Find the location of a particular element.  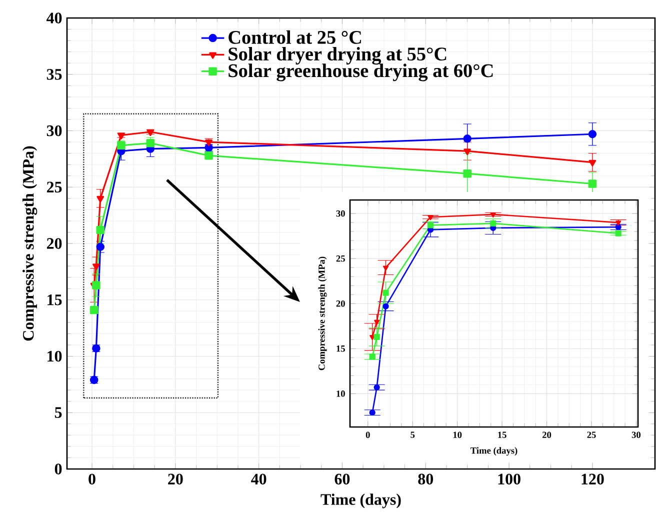

y-tick-label: 5 is located at coordinates (58, 412).